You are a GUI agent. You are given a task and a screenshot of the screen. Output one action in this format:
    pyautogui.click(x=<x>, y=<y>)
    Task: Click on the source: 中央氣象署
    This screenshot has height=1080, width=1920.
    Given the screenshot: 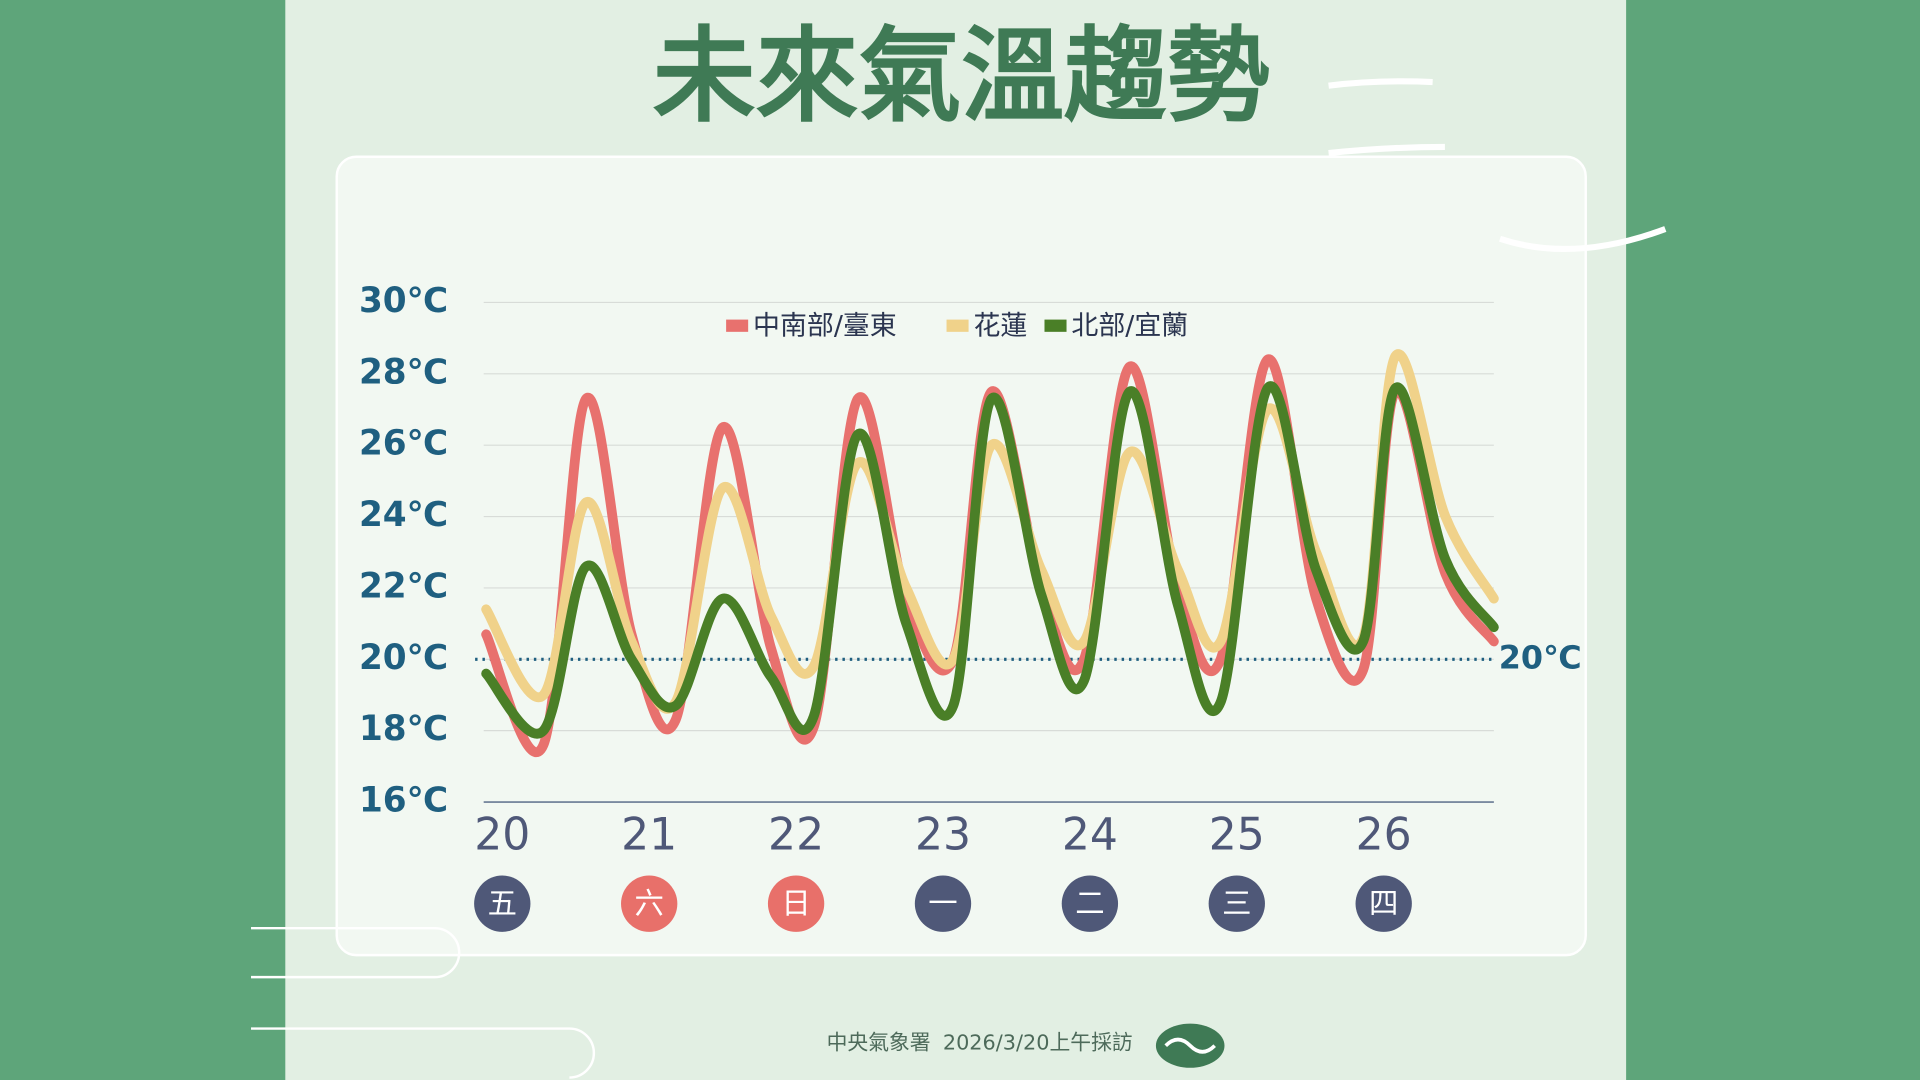 What is the action you would take?
    pyautogui.click(x=879, y=1042)
    